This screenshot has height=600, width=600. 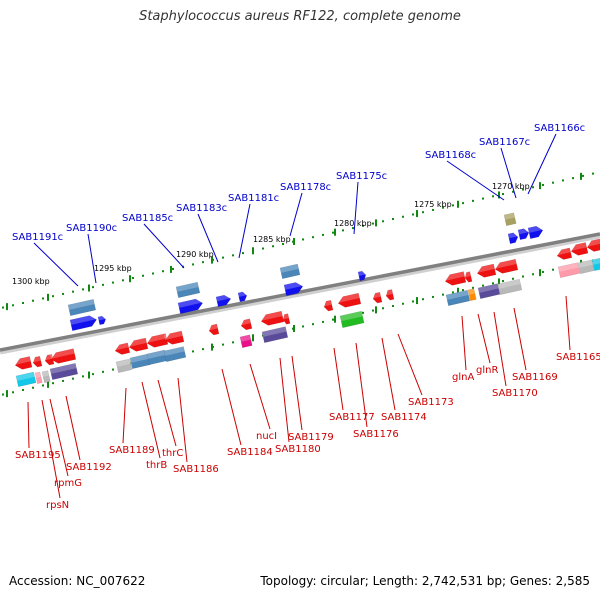 I want to click on gene-sab1183c, so click(x=190, y=306).